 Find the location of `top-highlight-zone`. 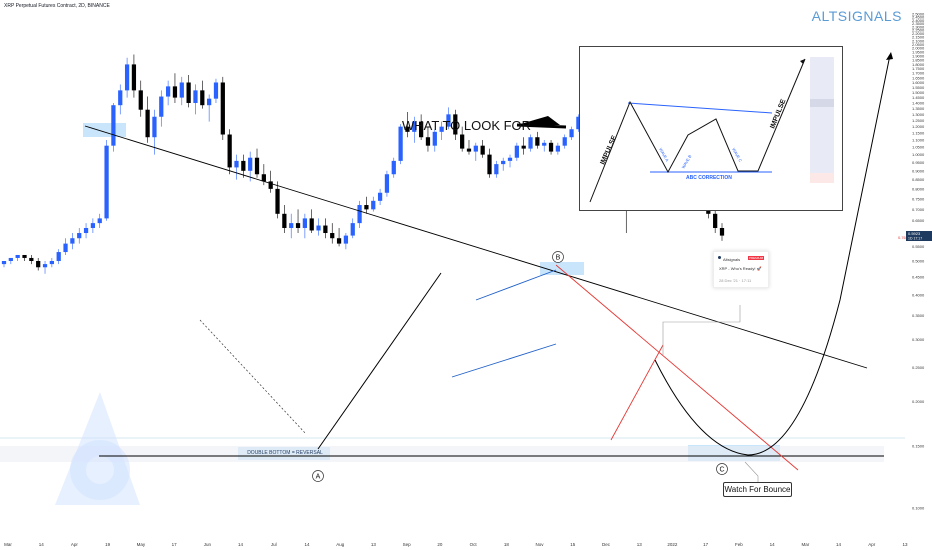

top-highlight-zone is located at coordinates (104, 130).